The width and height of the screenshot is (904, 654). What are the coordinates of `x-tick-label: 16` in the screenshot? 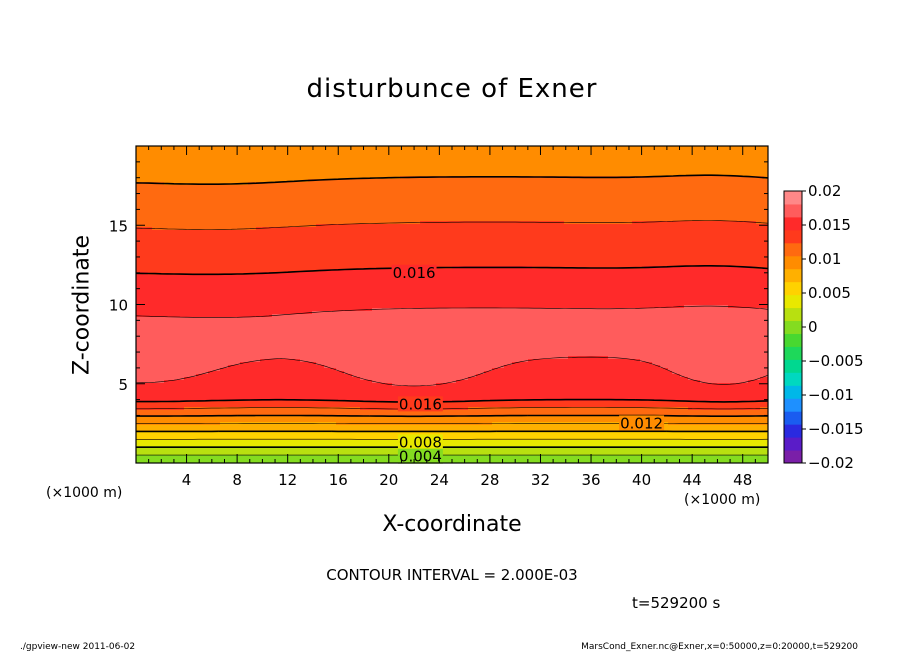 It's located at (338, 480).